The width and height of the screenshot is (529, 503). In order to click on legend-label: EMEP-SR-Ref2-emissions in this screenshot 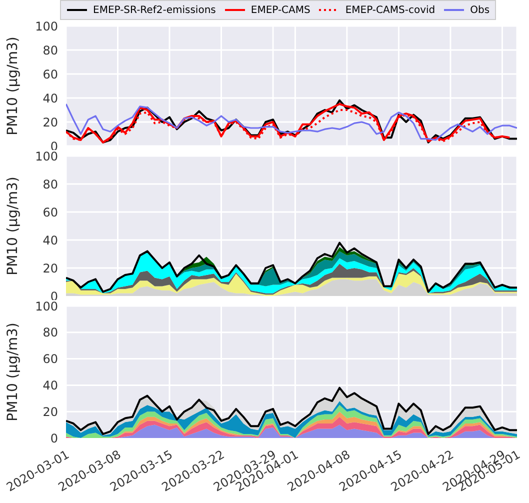, I will do `click(154, 10)`.